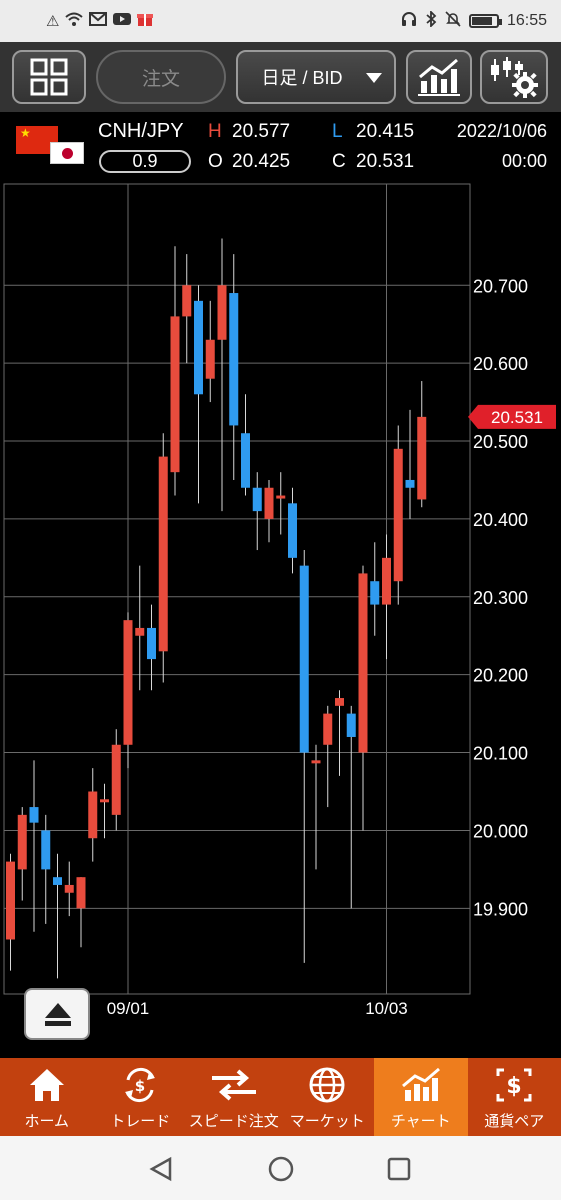 Image resolution: width=561 pixels, height=1200 pixels. I want to click on nav-label: マーケット, so click(327, 1121).